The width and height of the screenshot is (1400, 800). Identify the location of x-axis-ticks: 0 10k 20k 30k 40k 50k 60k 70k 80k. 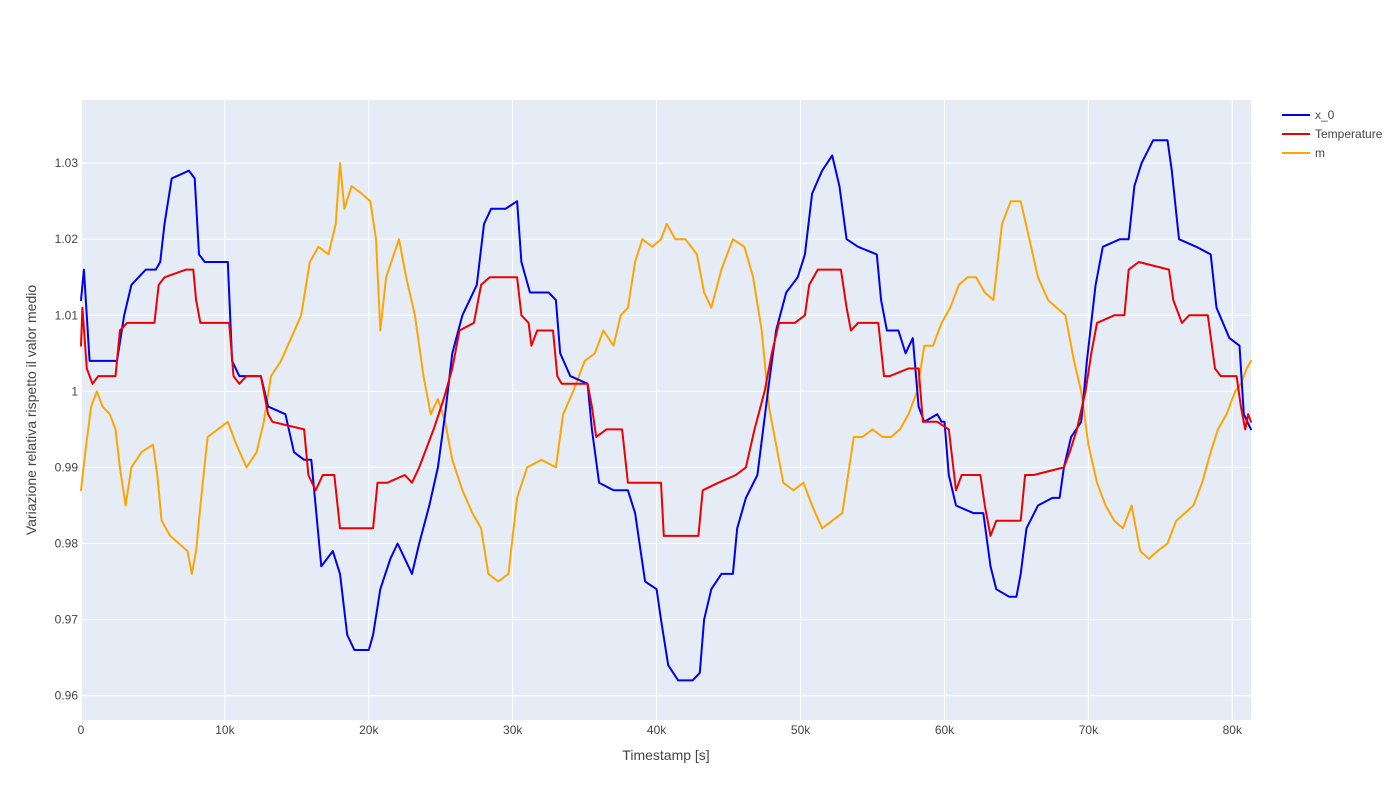
(660, 730).